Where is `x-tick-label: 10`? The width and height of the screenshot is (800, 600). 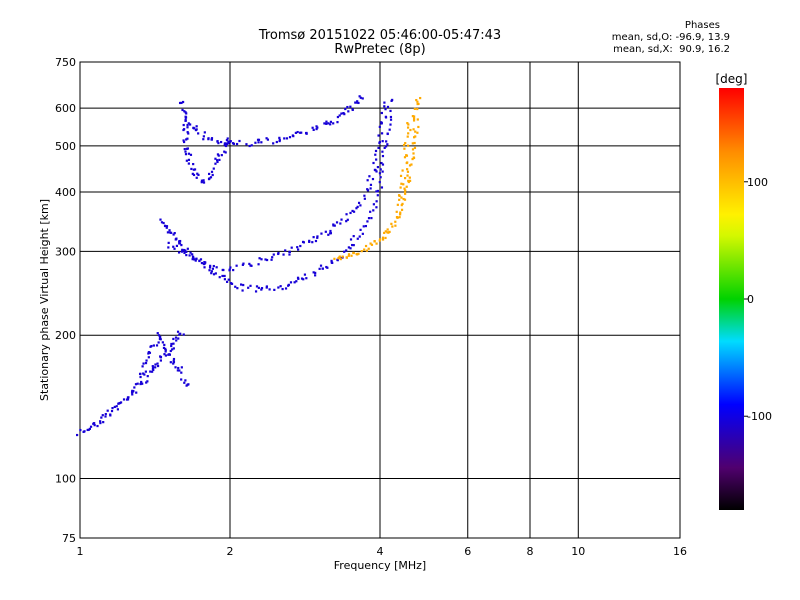
x-tick-label: 10 is located at coordinates (578, 551).